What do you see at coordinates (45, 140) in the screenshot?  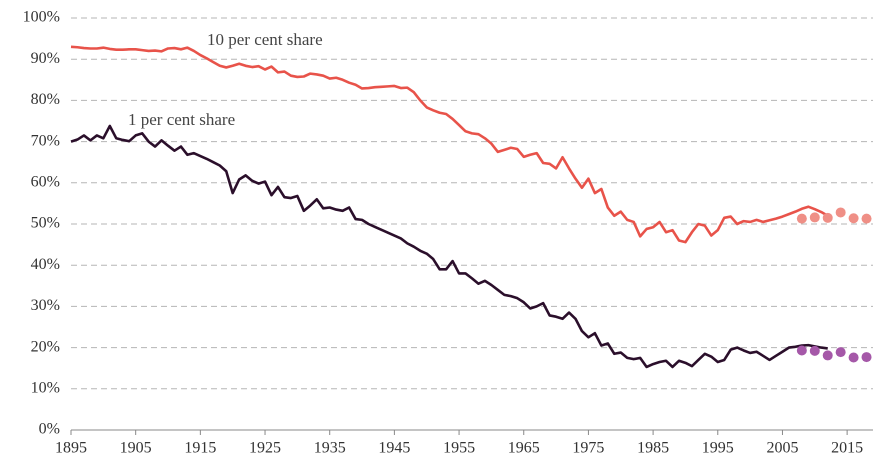 I see `y-tick-label: 70%` at bounding box center [45, 140].